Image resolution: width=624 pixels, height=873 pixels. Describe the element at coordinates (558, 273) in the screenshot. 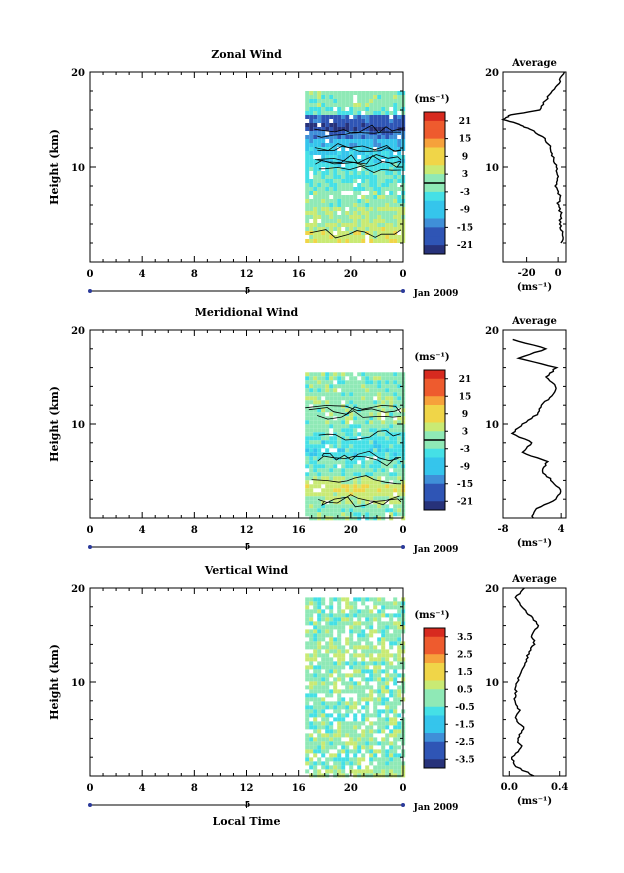

I see `average-x-tick-label: 0` at that location.